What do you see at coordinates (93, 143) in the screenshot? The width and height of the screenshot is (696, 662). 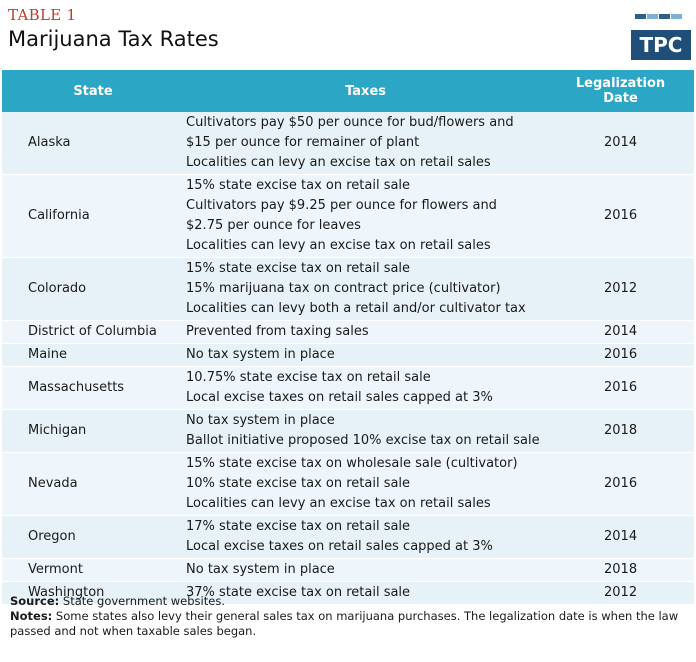 I see `state-cell: Alaska` at bounding box center [93, 143].